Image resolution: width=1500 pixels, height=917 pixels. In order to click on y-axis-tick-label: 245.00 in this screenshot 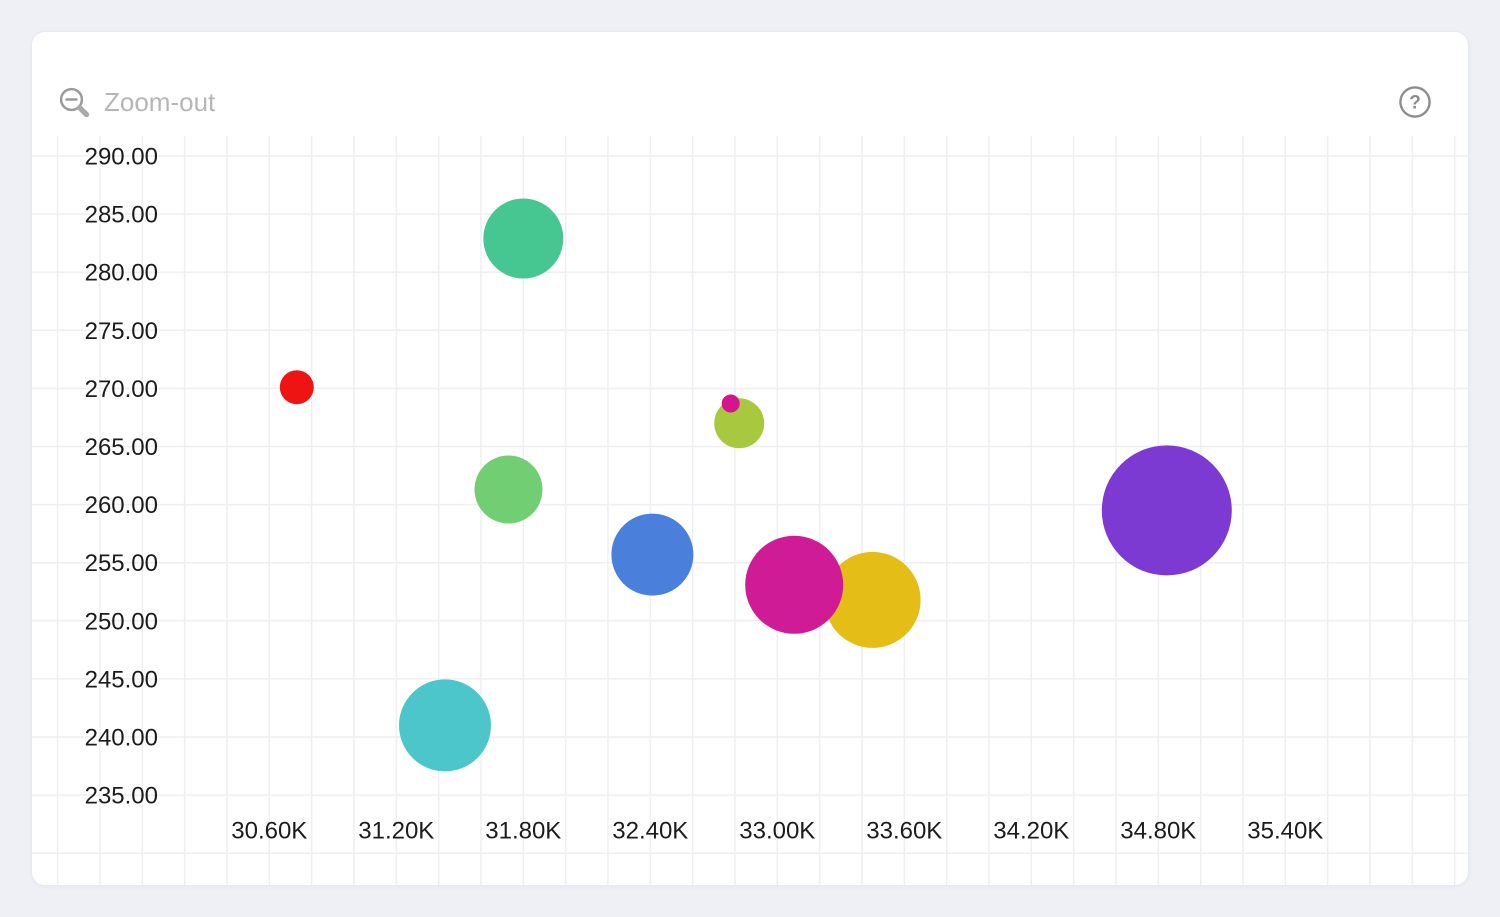, I will do `click(121, 679)`.